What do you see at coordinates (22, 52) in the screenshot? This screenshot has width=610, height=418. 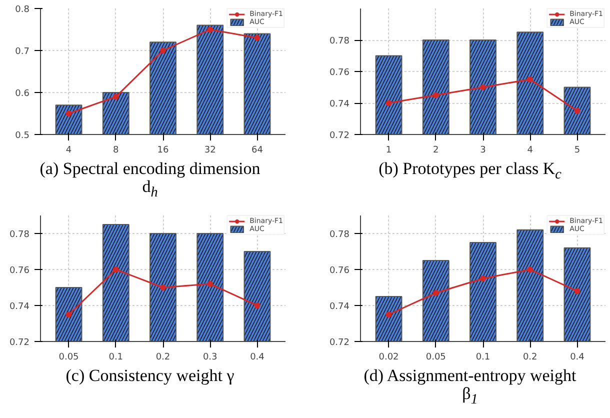 I see `y-tick-label: 0.7` at bounding box center [22, 52].